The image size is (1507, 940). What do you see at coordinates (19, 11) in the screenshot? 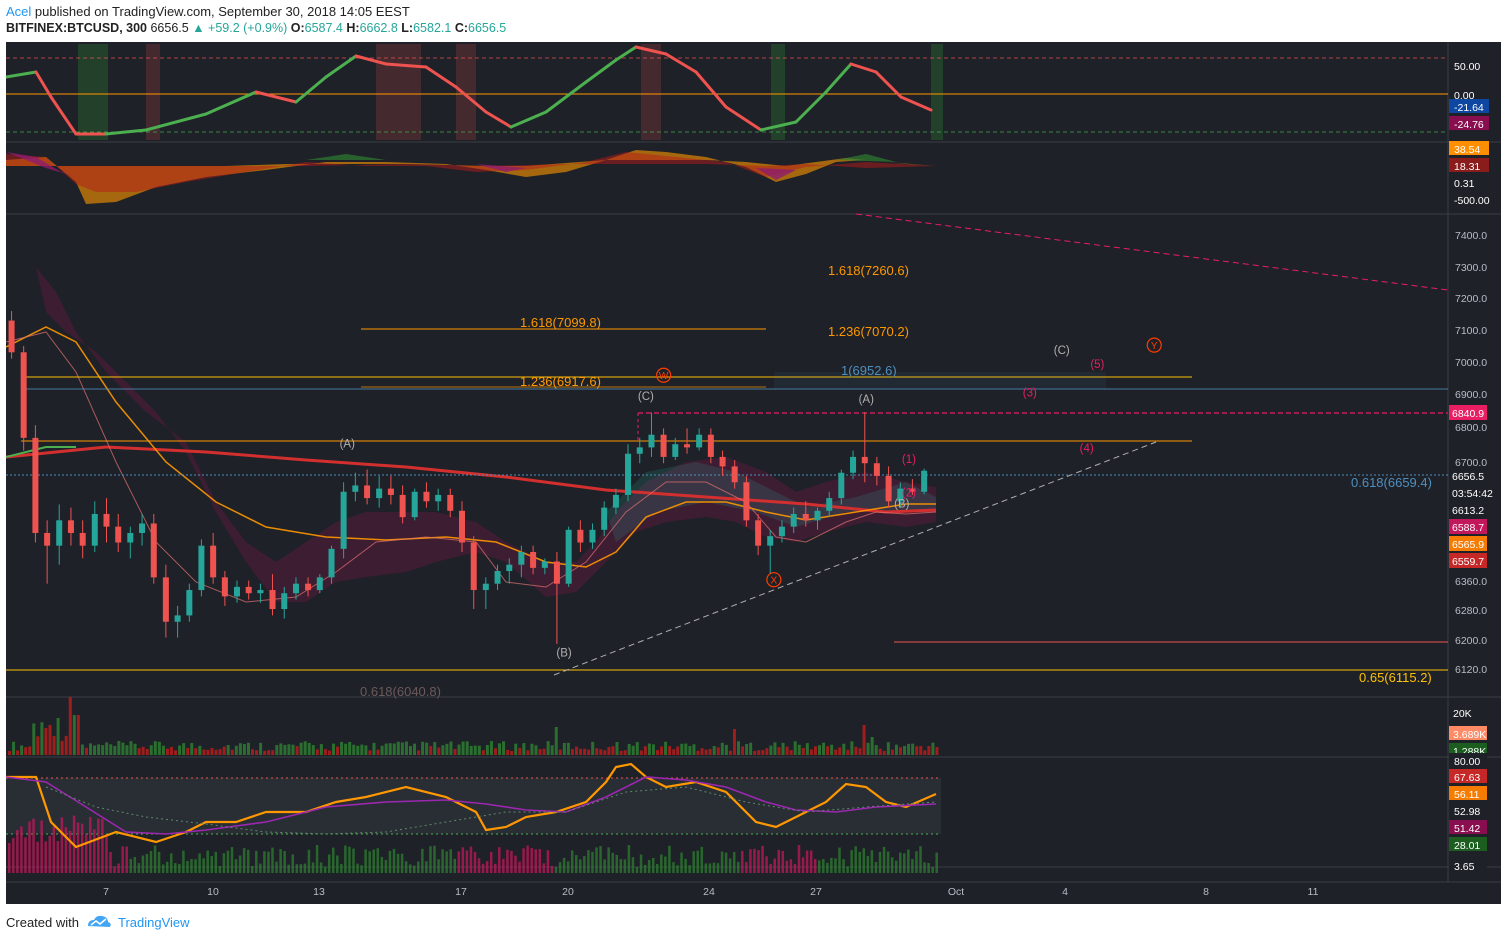
I see `author-link: Acel` at bounding box center [19, 11].